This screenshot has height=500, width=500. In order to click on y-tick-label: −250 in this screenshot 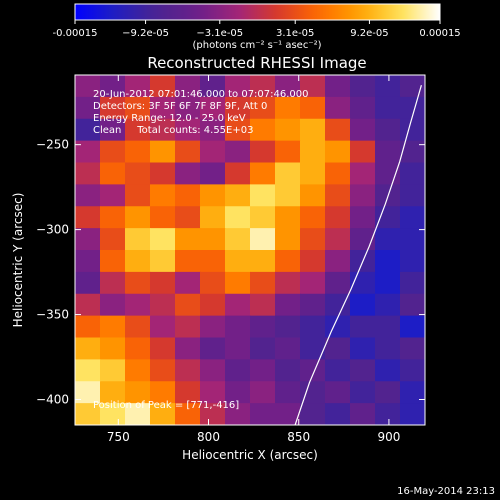, I will do `click(52, 145)`.